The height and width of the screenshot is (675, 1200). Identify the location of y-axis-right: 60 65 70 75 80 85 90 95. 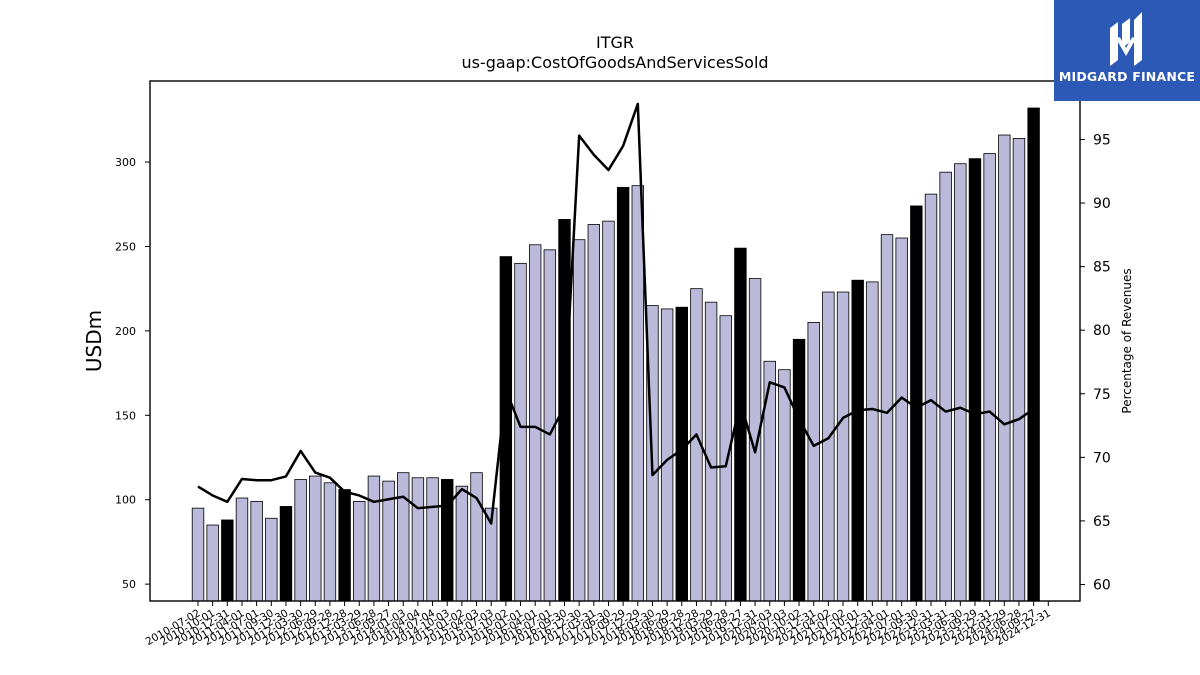
(1095, 362).